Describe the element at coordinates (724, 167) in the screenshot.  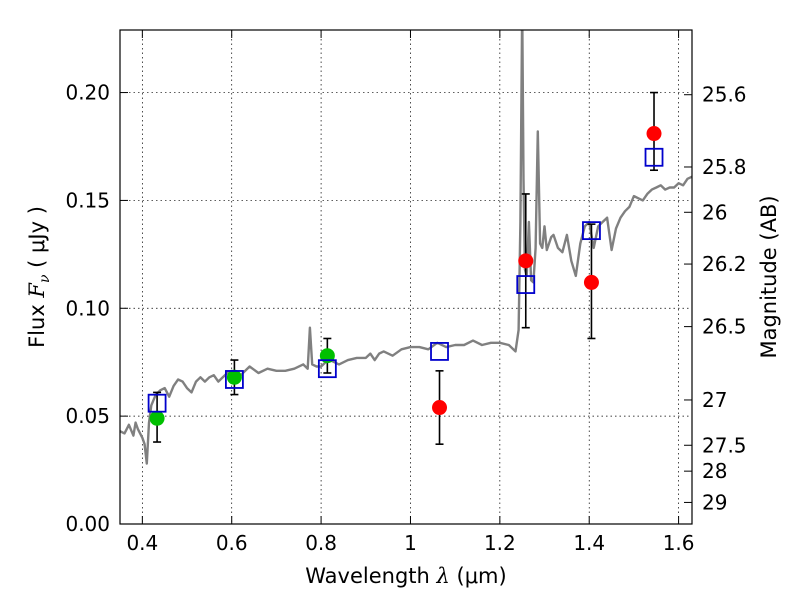
I see `y2-tick-label: 25.8` at that location.